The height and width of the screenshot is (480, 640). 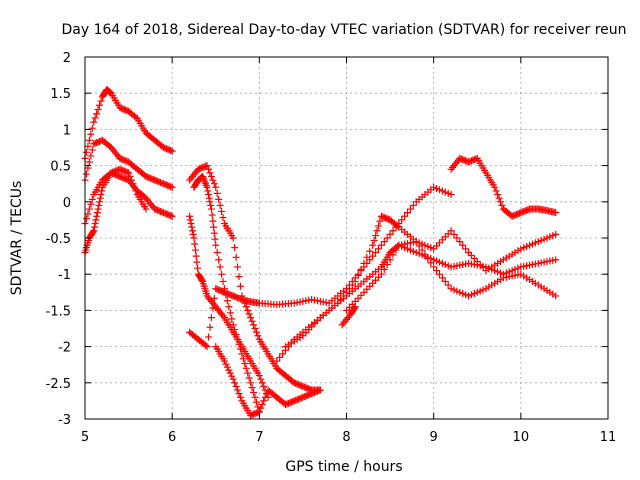 What do you see at coordinates (67, 130) in the screenshot?
I see `y-tick-label: 1` at bounding box center [67, 130].